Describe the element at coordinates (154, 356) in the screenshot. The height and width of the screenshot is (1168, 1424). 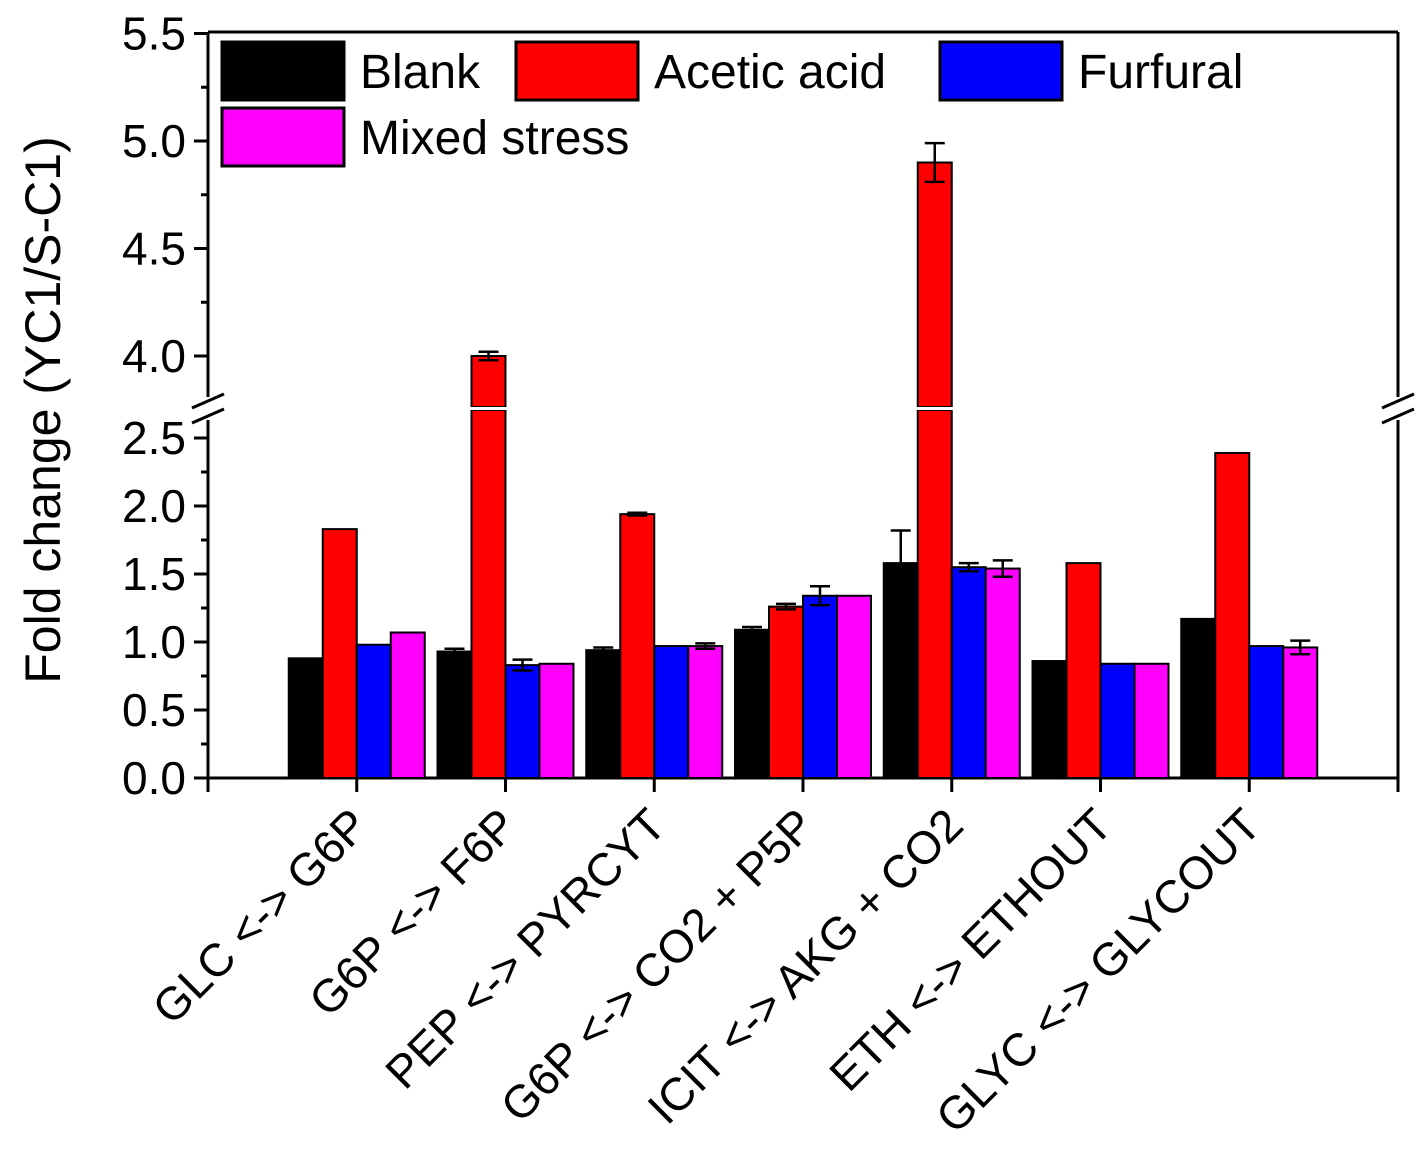
I see `y-tick-label: 4.0` at that location.